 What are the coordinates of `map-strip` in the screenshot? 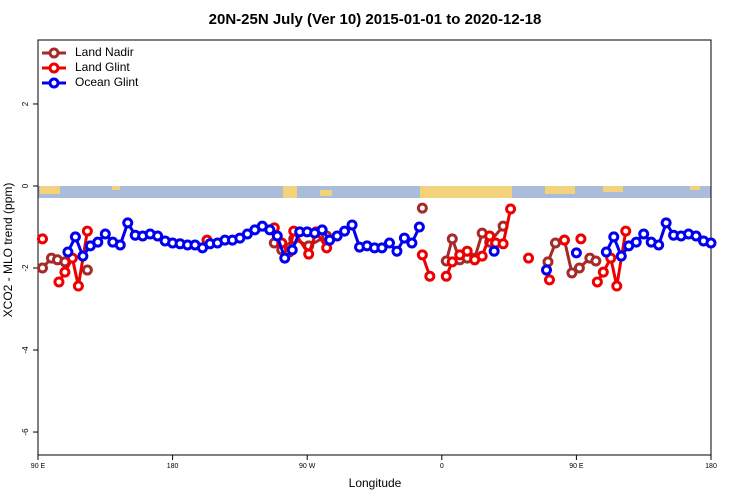 It's located at (374, 192).